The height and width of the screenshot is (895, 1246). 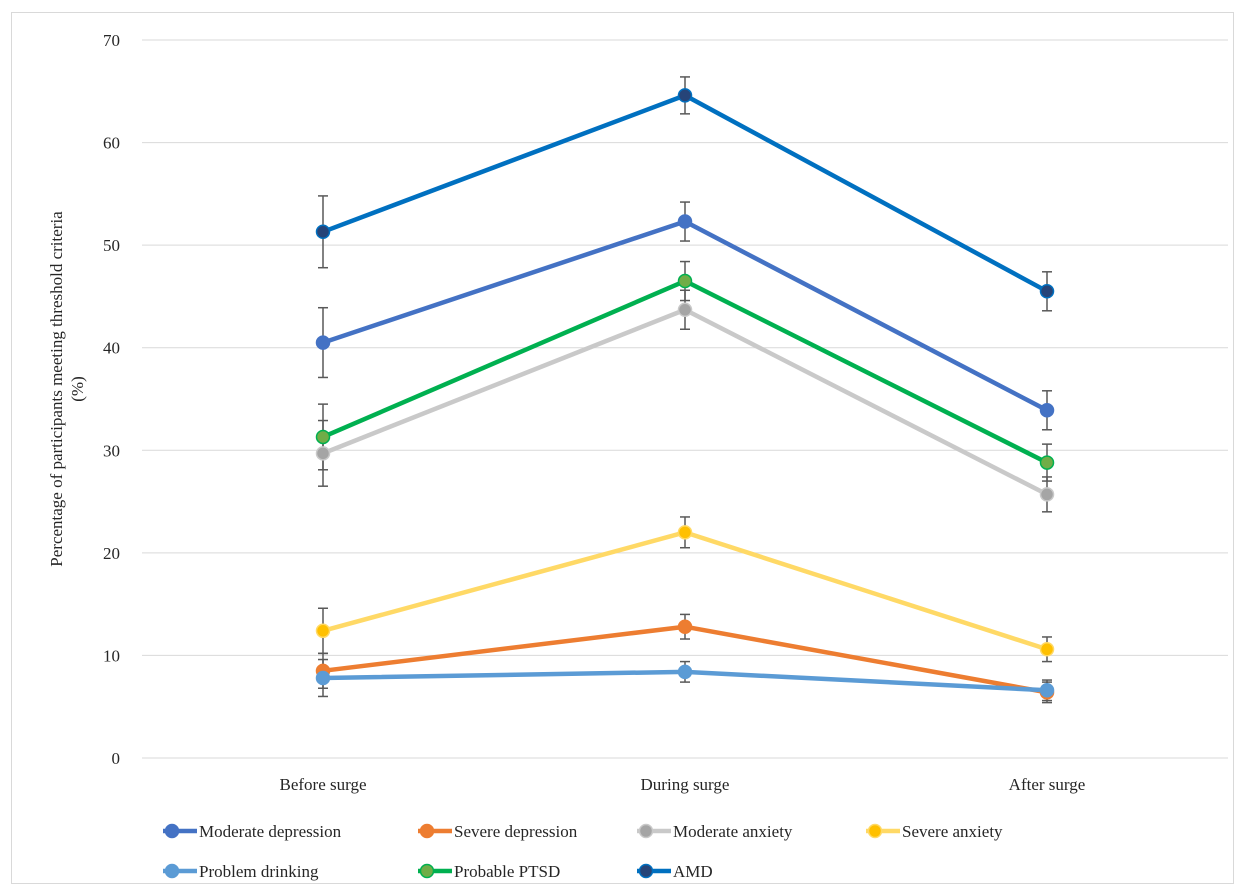 What do you see at coordinates (322, 784) in the screenshot?
I see `x-category-label-before-surge: Before surge` at bounding box center [322, 784].